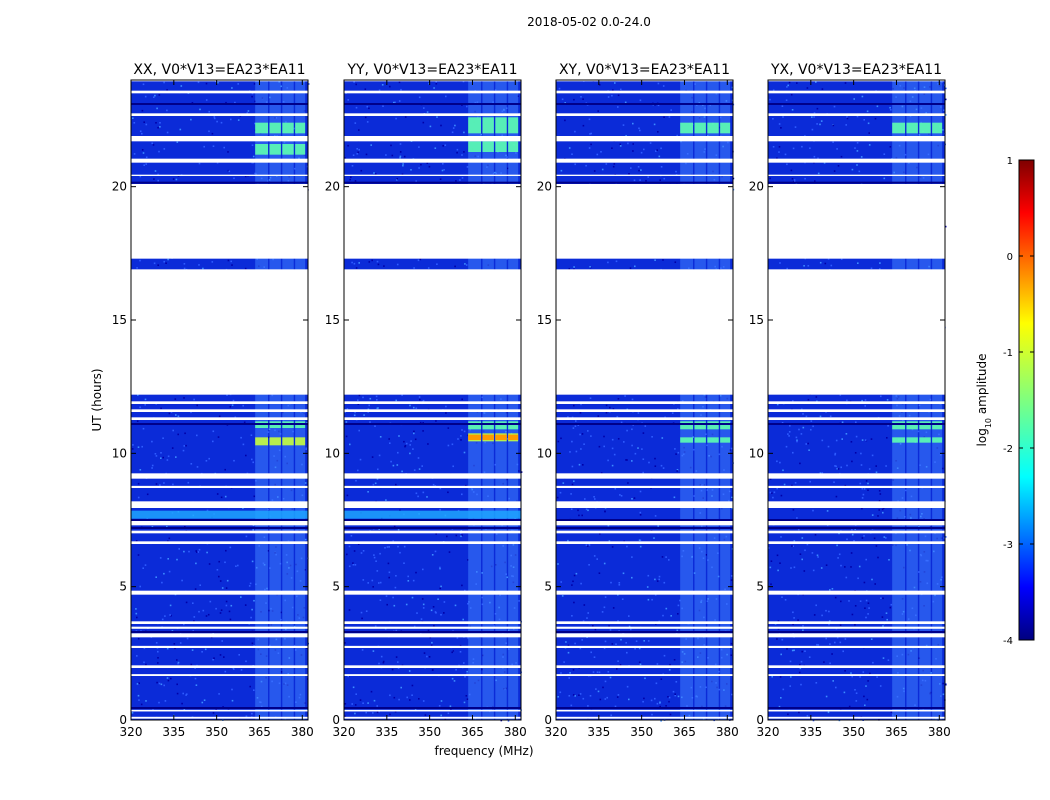 This screenshot has width=1050, height=800. I want to click on y-tick-label: 15, so click(756, 320).